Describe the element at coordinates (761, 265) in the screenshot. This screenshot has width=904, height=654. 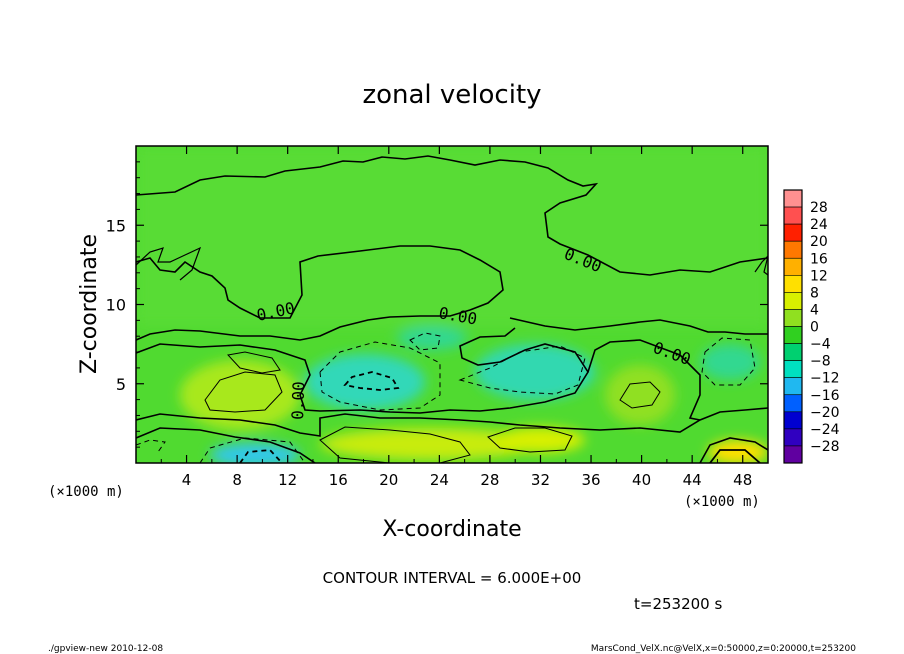
I see `zero-contour-noise-right` at that location.